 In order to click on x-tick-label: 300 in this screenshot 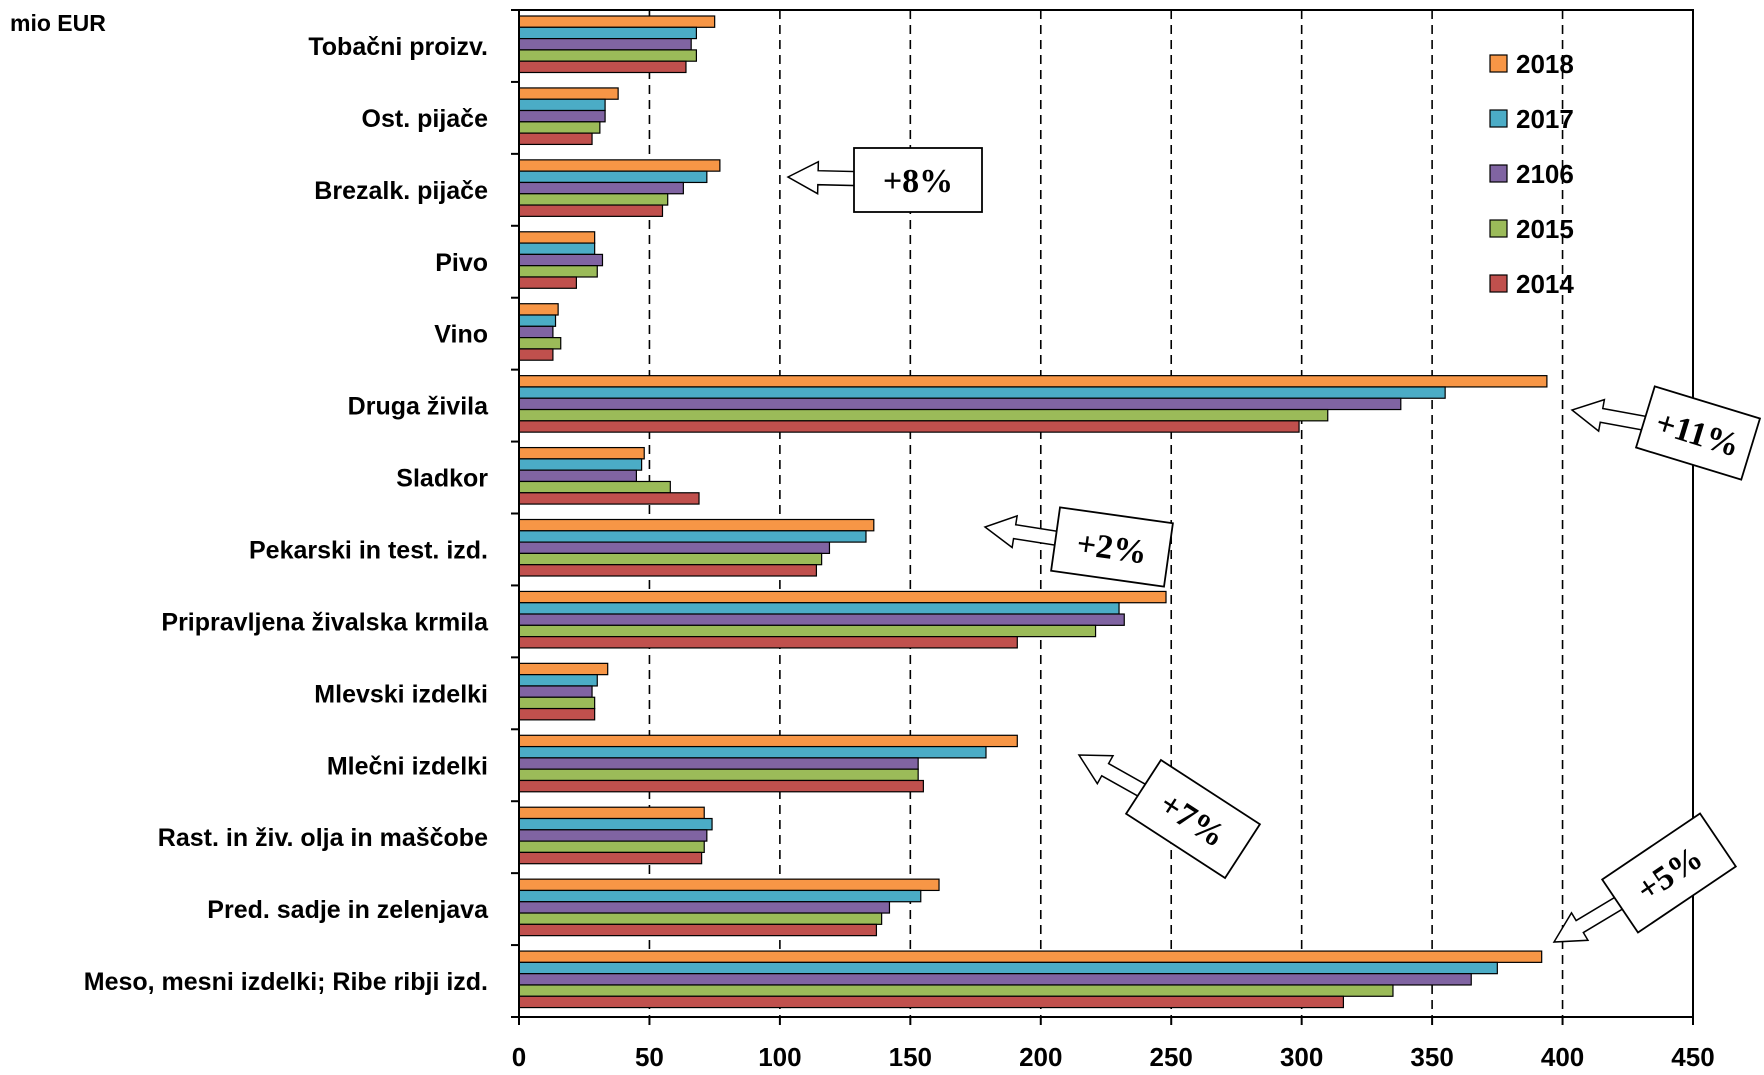, I will do `click(1301, 1057)`.